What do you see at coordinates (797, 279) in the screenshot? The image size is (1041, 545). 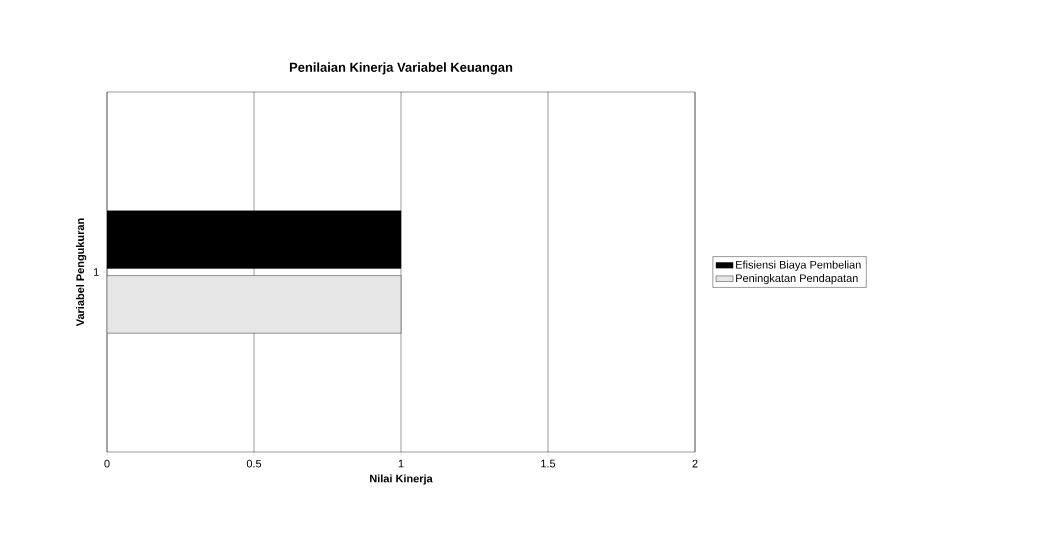 I see `legend-label: Peningkatan Pendapatan` at bounding box center [797, 279].